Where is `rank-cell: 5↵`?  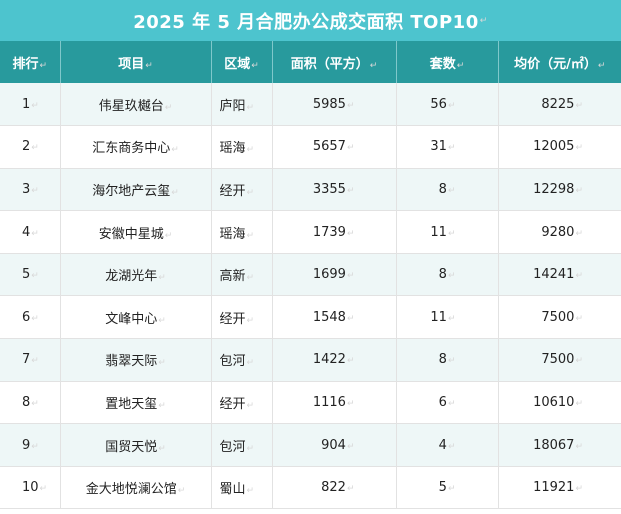 rank-cell: 5↵ is located at coordinates (30, 275).